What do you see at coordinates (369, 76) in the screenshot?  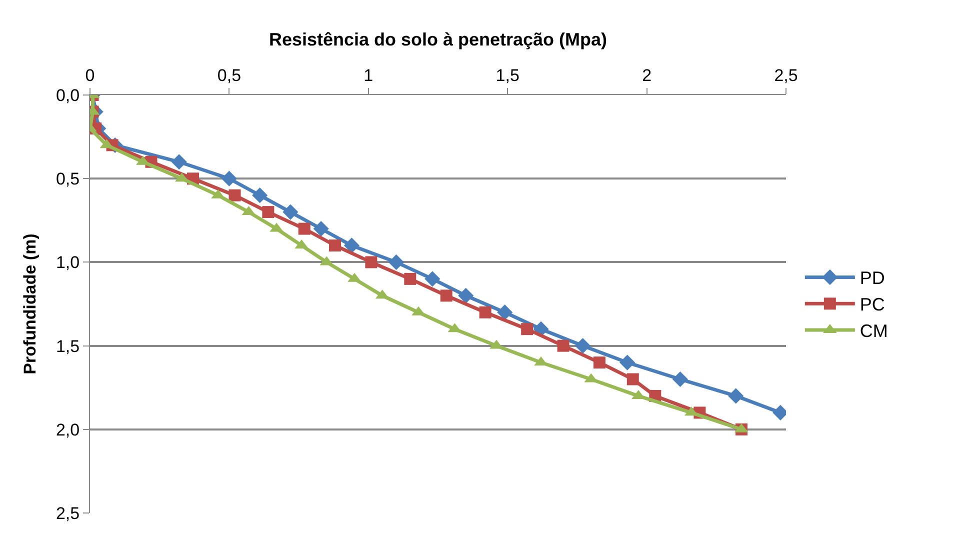 I see `x-tick-label: 1` at bounding box center [369, 76].